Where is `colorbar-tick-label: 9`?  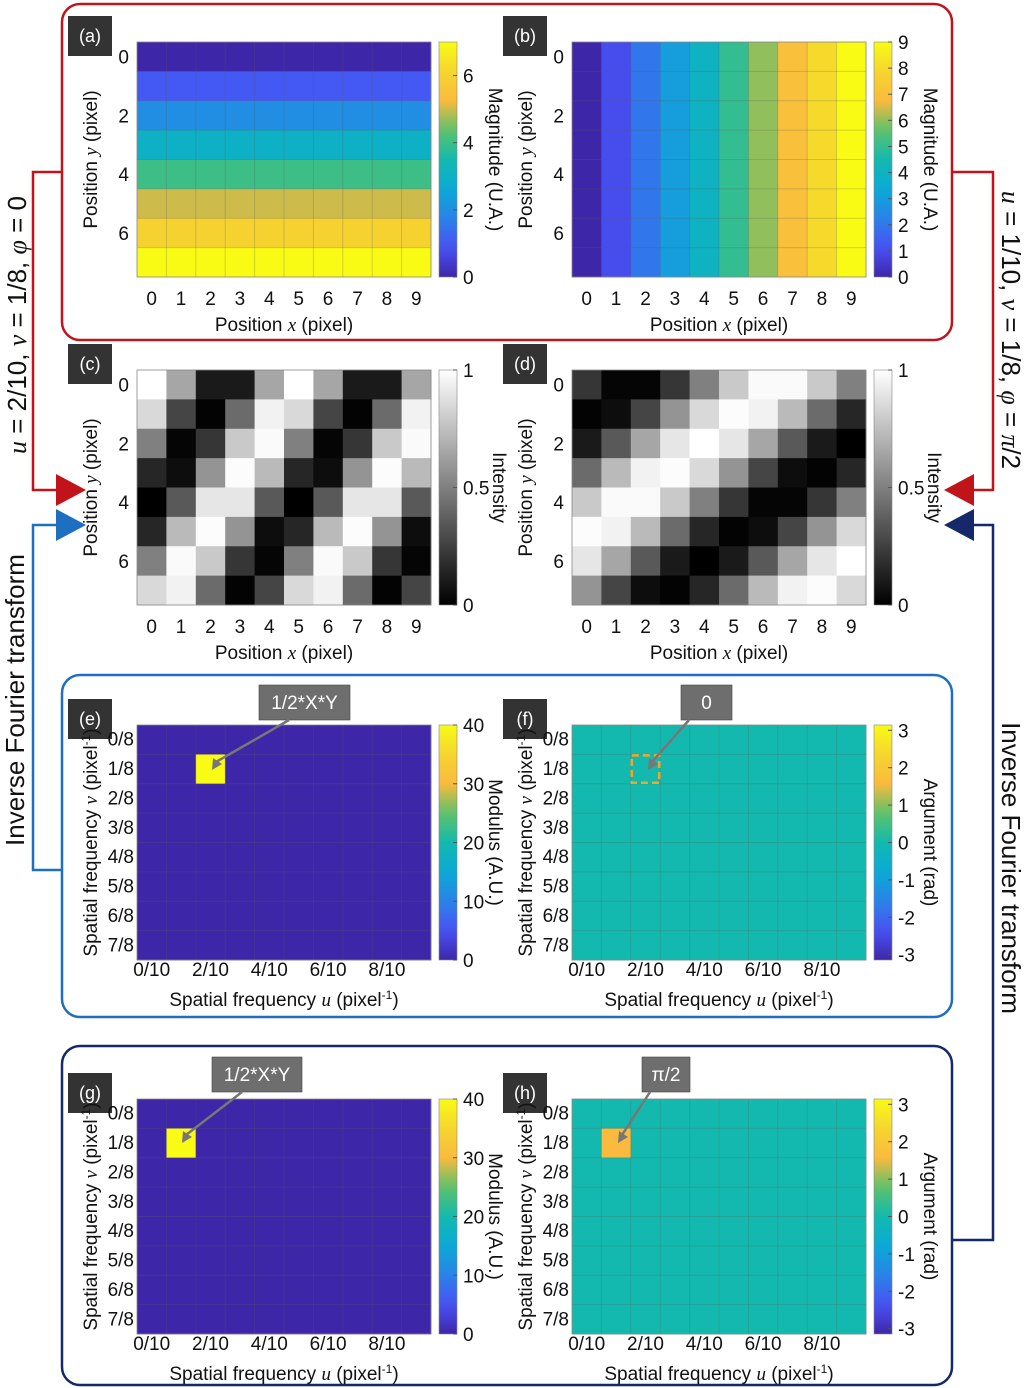 colorbar-tick-label: 9 is located at coordinates (903, 43).